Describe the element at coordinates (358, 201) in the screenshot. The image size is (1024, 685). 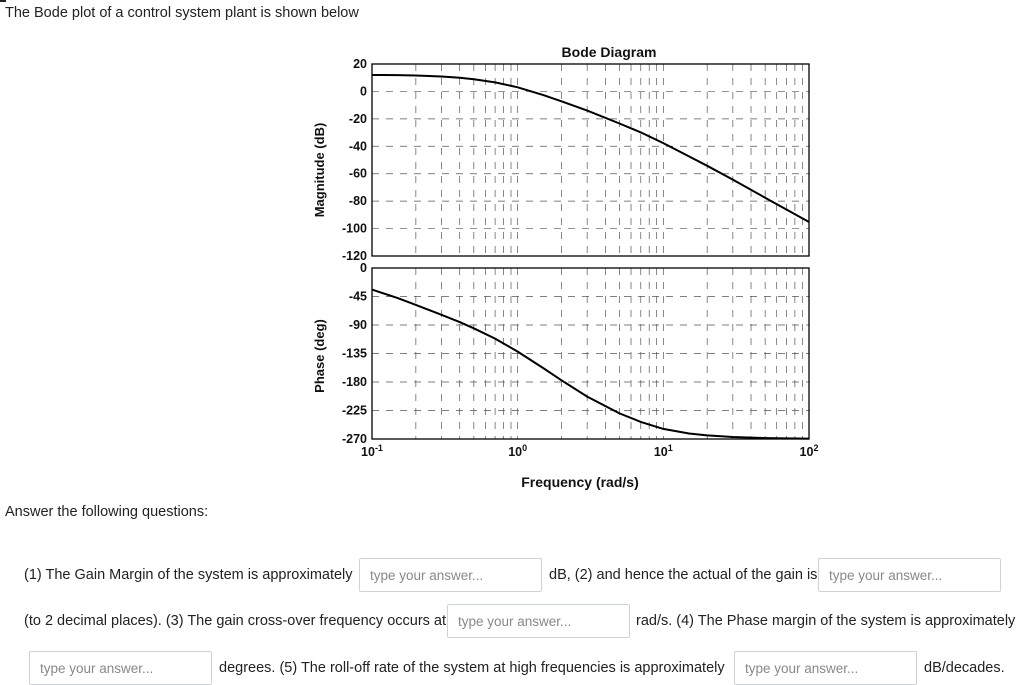
I see `magnitude-tick-label: -80` at that location.